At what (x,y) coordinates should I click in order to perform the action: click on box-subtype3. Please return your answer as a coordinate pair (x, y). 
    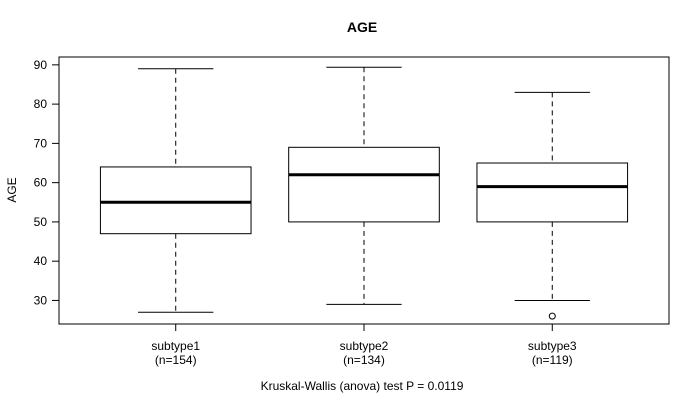
    Looking at the image, I should click on (552, 192).